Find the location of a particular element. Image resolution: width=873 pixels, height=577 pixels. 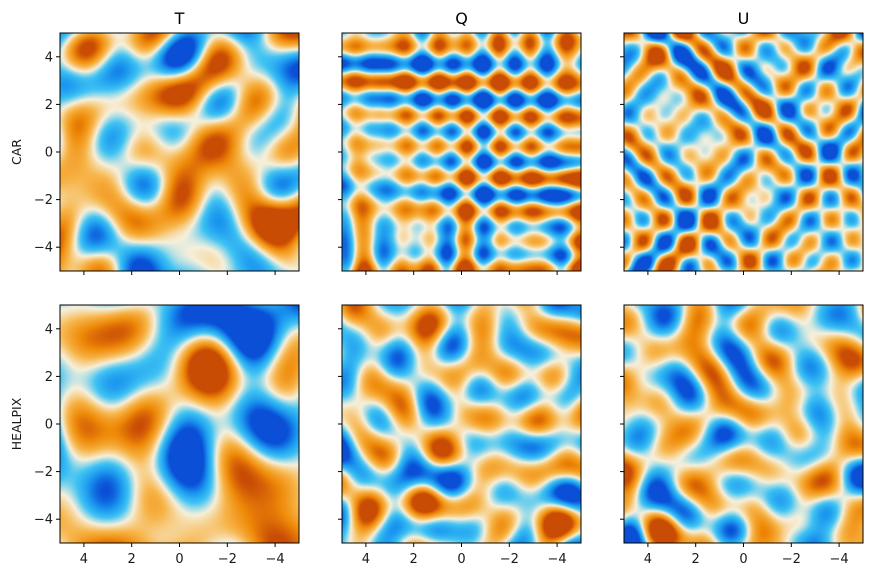

row-label: CAR is located at coordinates (16, 152).